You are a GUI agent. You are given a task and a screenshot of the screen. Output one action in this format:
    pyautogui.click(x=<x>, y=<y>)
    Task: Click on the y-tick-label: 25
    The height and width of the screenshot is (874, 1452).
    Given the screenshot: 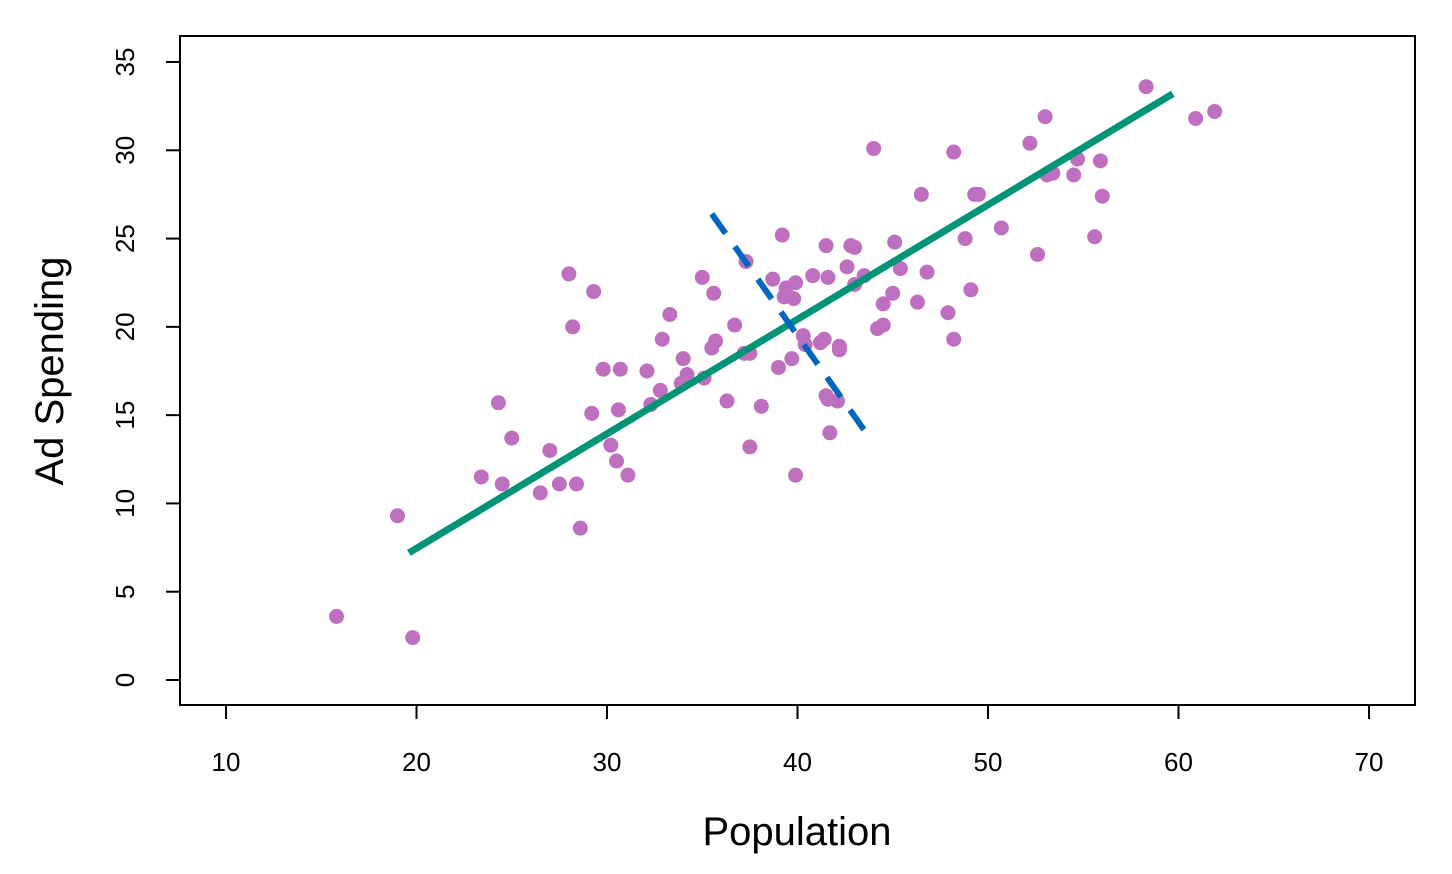 What is the action you would take?
    pyautogui.click(x=125, y=238)
    